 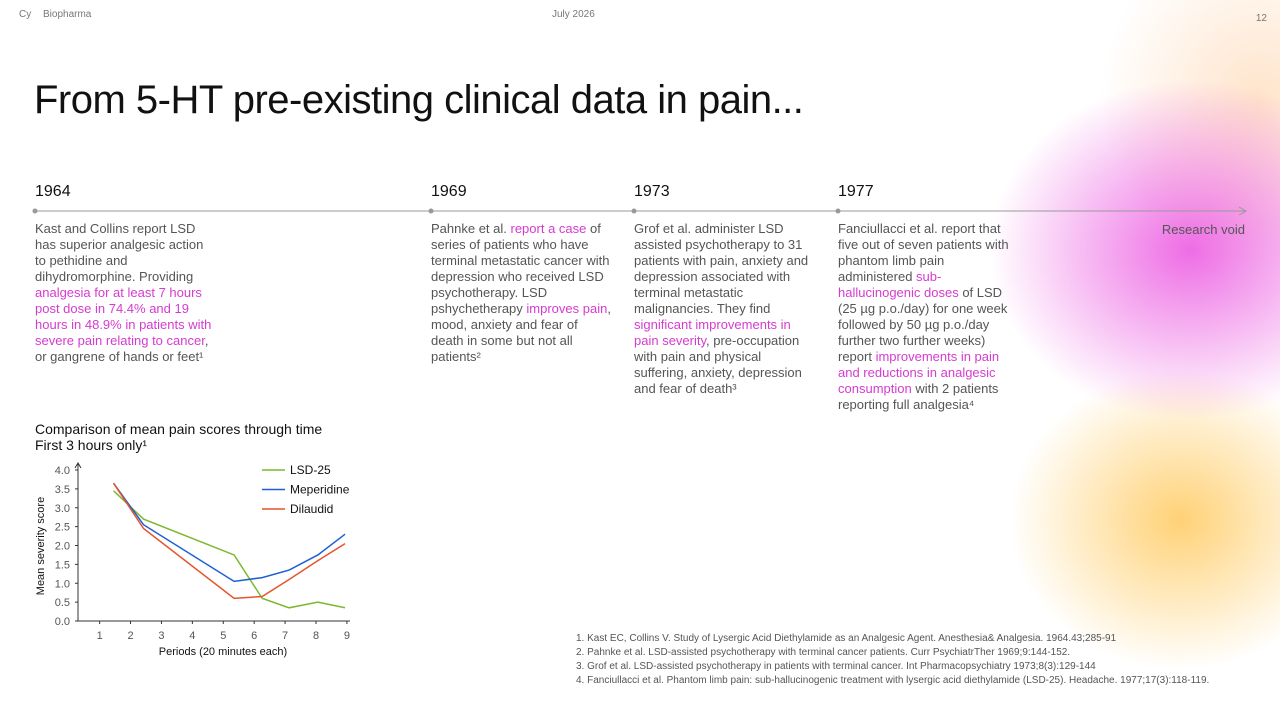 I want to click on y-axis-label: Mean severity score, so click(x=41, y=546).